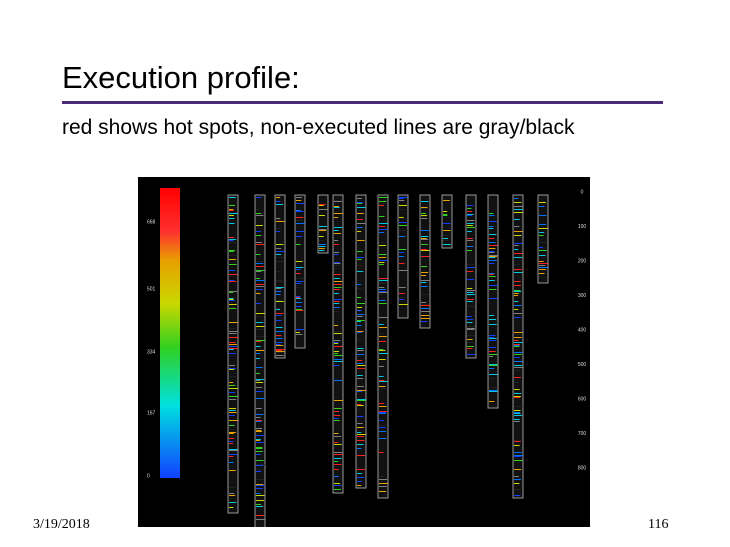  What do you see at coordinates (61, 524) in the screenshot?
I see `slide-date: 3/19/2018` at bounding box center [61, 524].